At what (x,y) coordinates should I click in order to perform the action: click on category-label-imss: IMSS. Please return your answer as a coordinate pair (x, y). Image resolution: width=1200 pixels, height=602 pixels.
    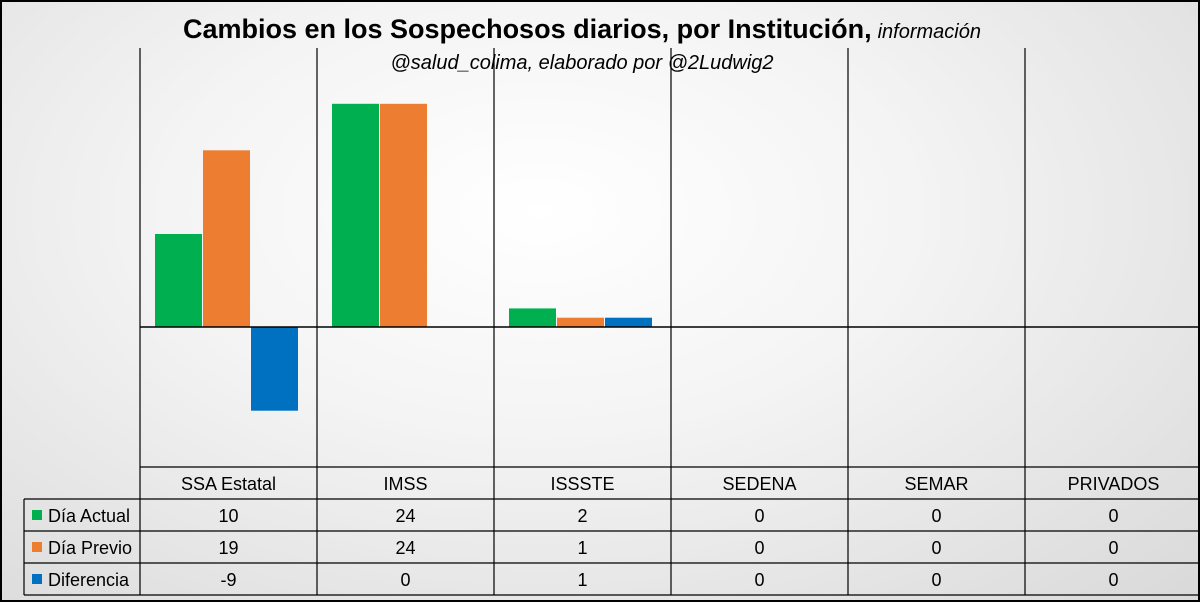
    Looking at the image, I should click on (405, 484).